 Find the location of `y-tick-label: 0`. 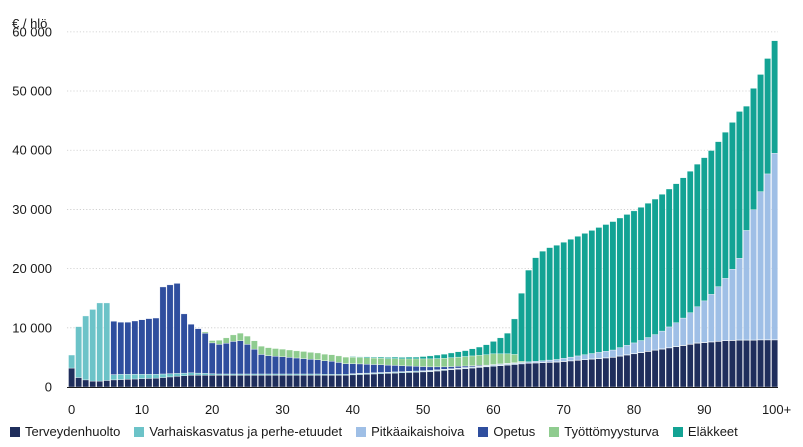

y-tick-label: 0 is located at coordinates (48, 387).